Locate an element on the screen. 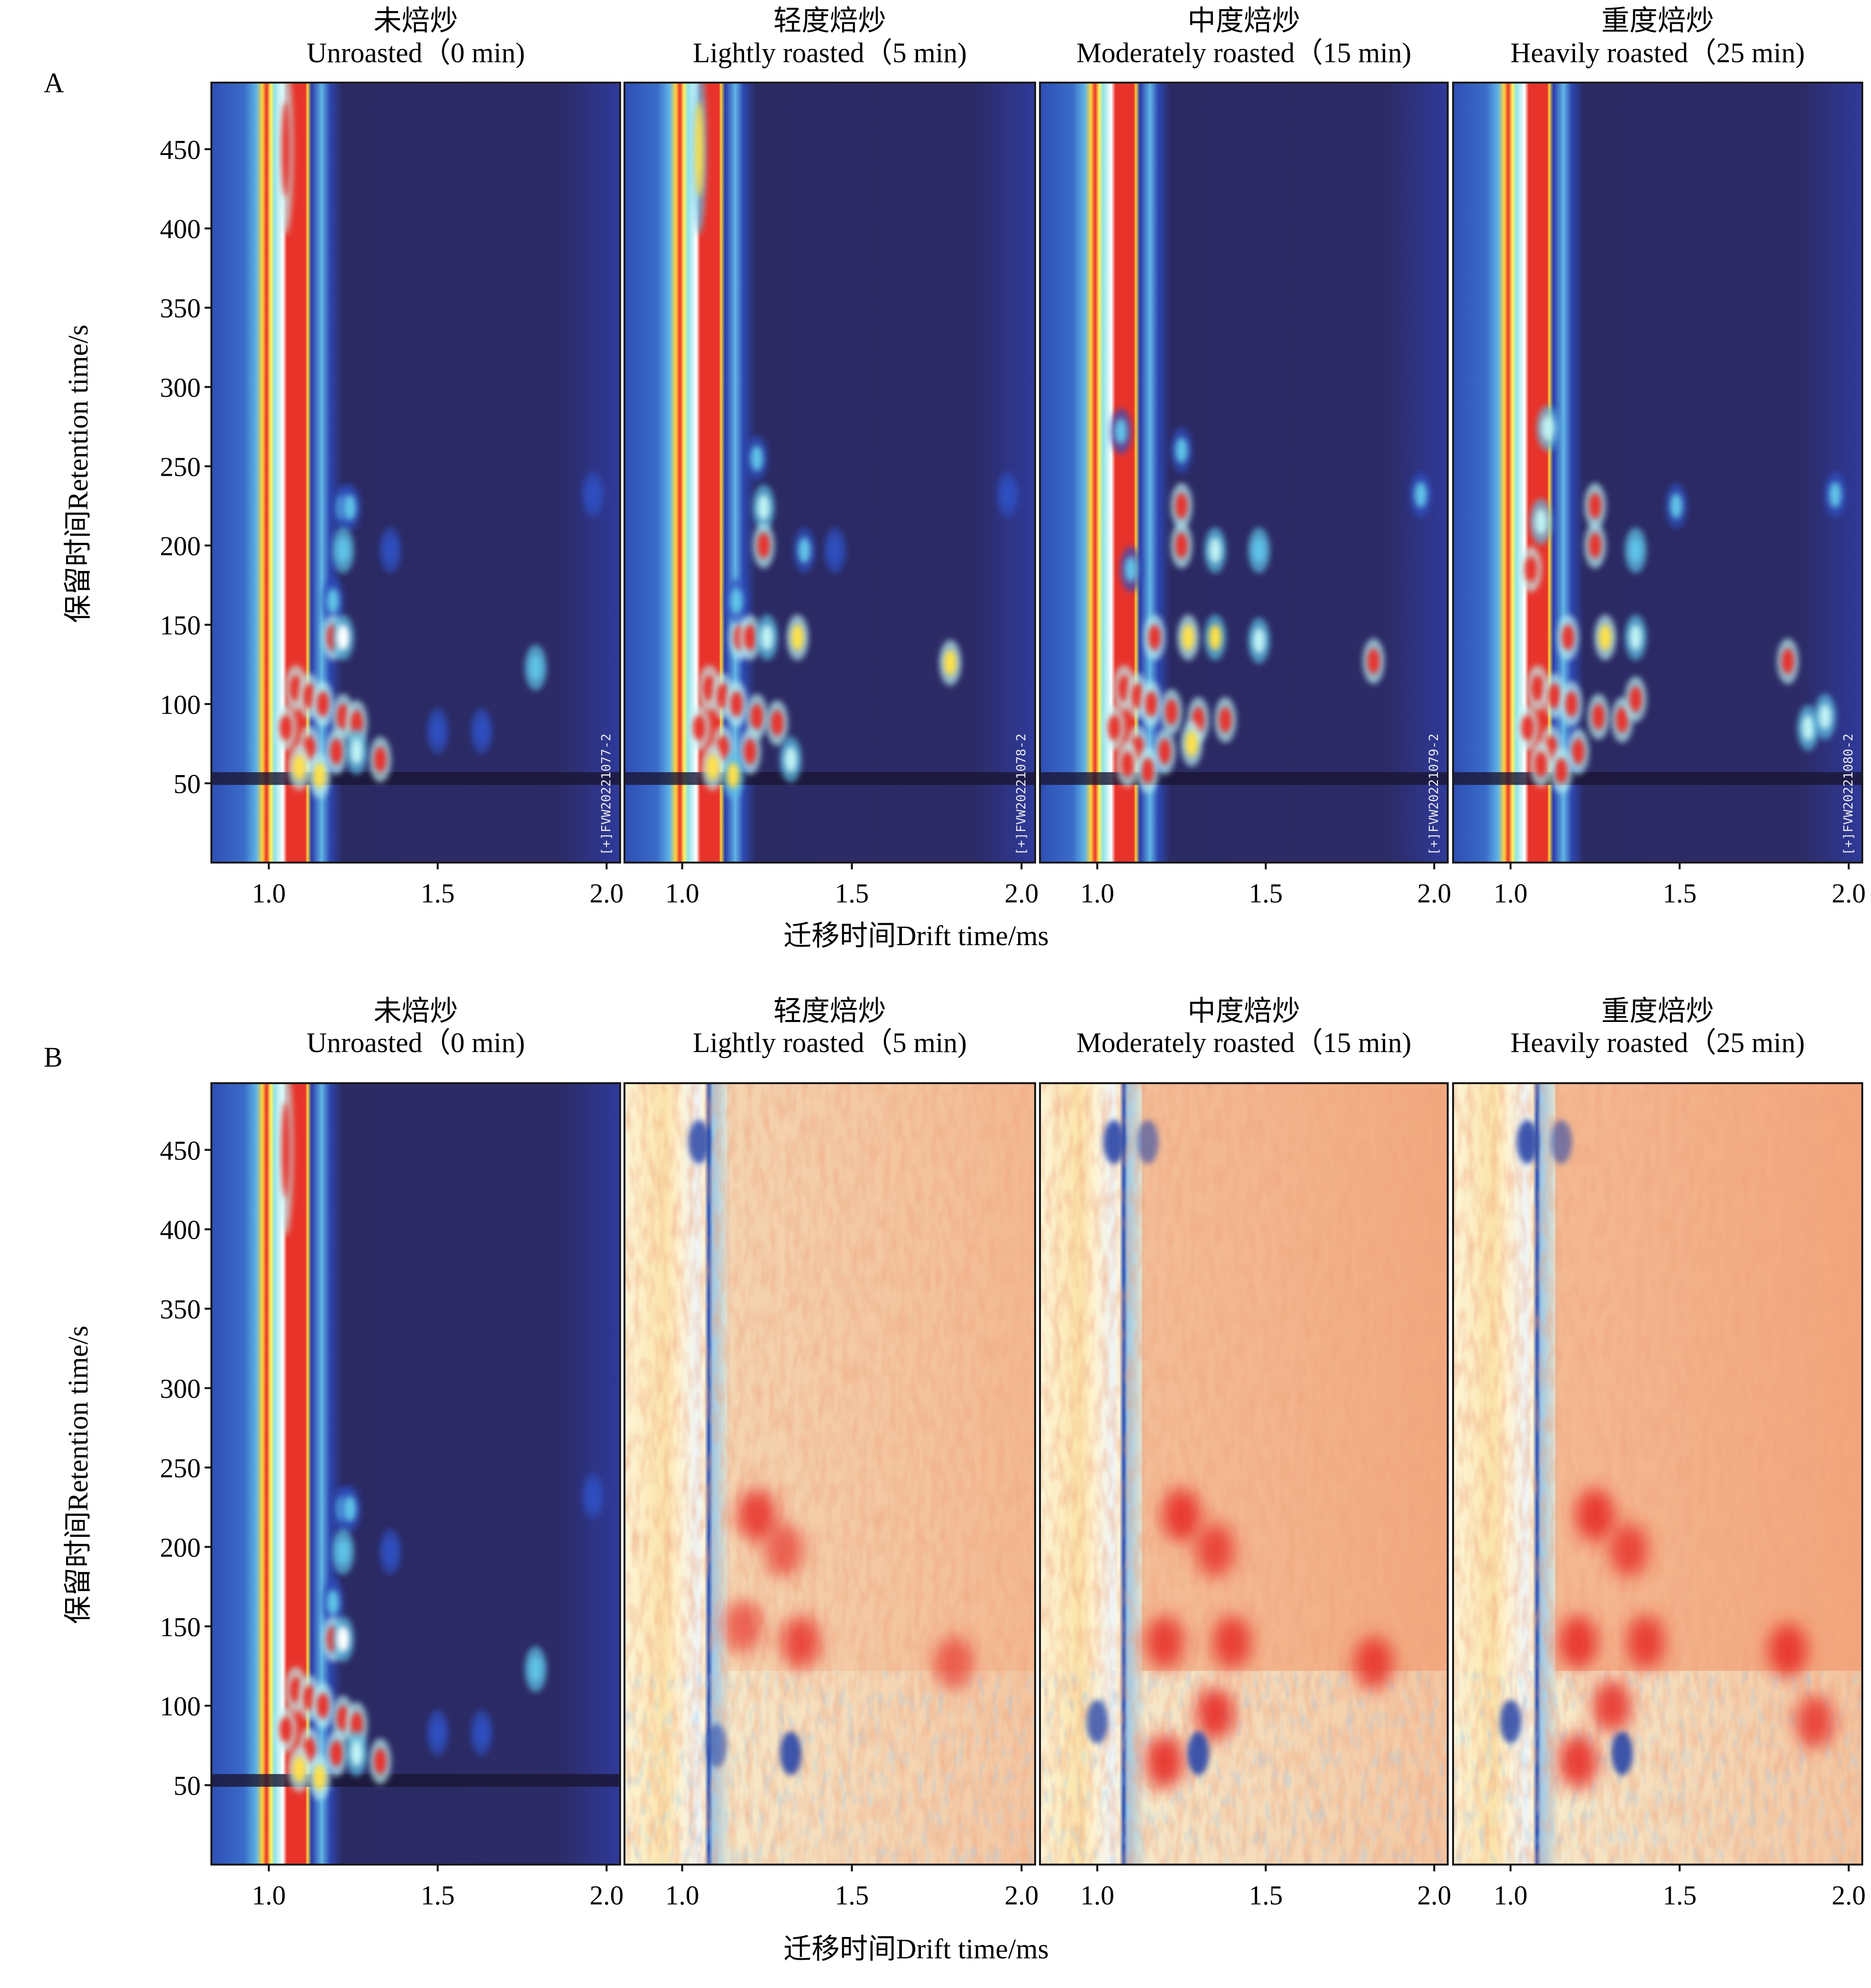  plot-area: [+]FVW20221080-2 is located at coordinates (1657, 473).